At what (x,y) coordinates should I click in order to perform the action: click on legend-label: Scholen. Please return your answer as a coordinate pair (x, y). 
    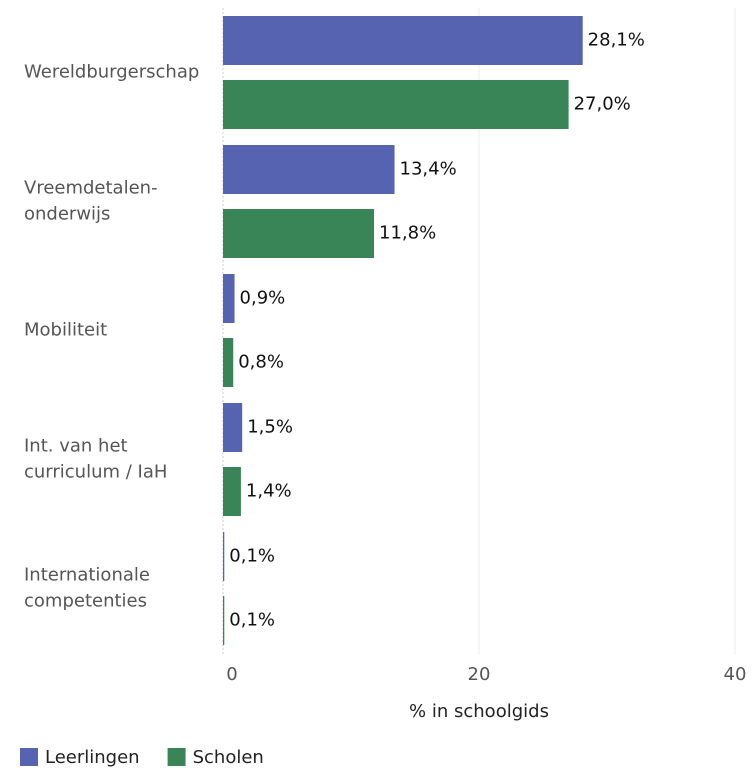
    Looking at the image, I should click on (228, 757).